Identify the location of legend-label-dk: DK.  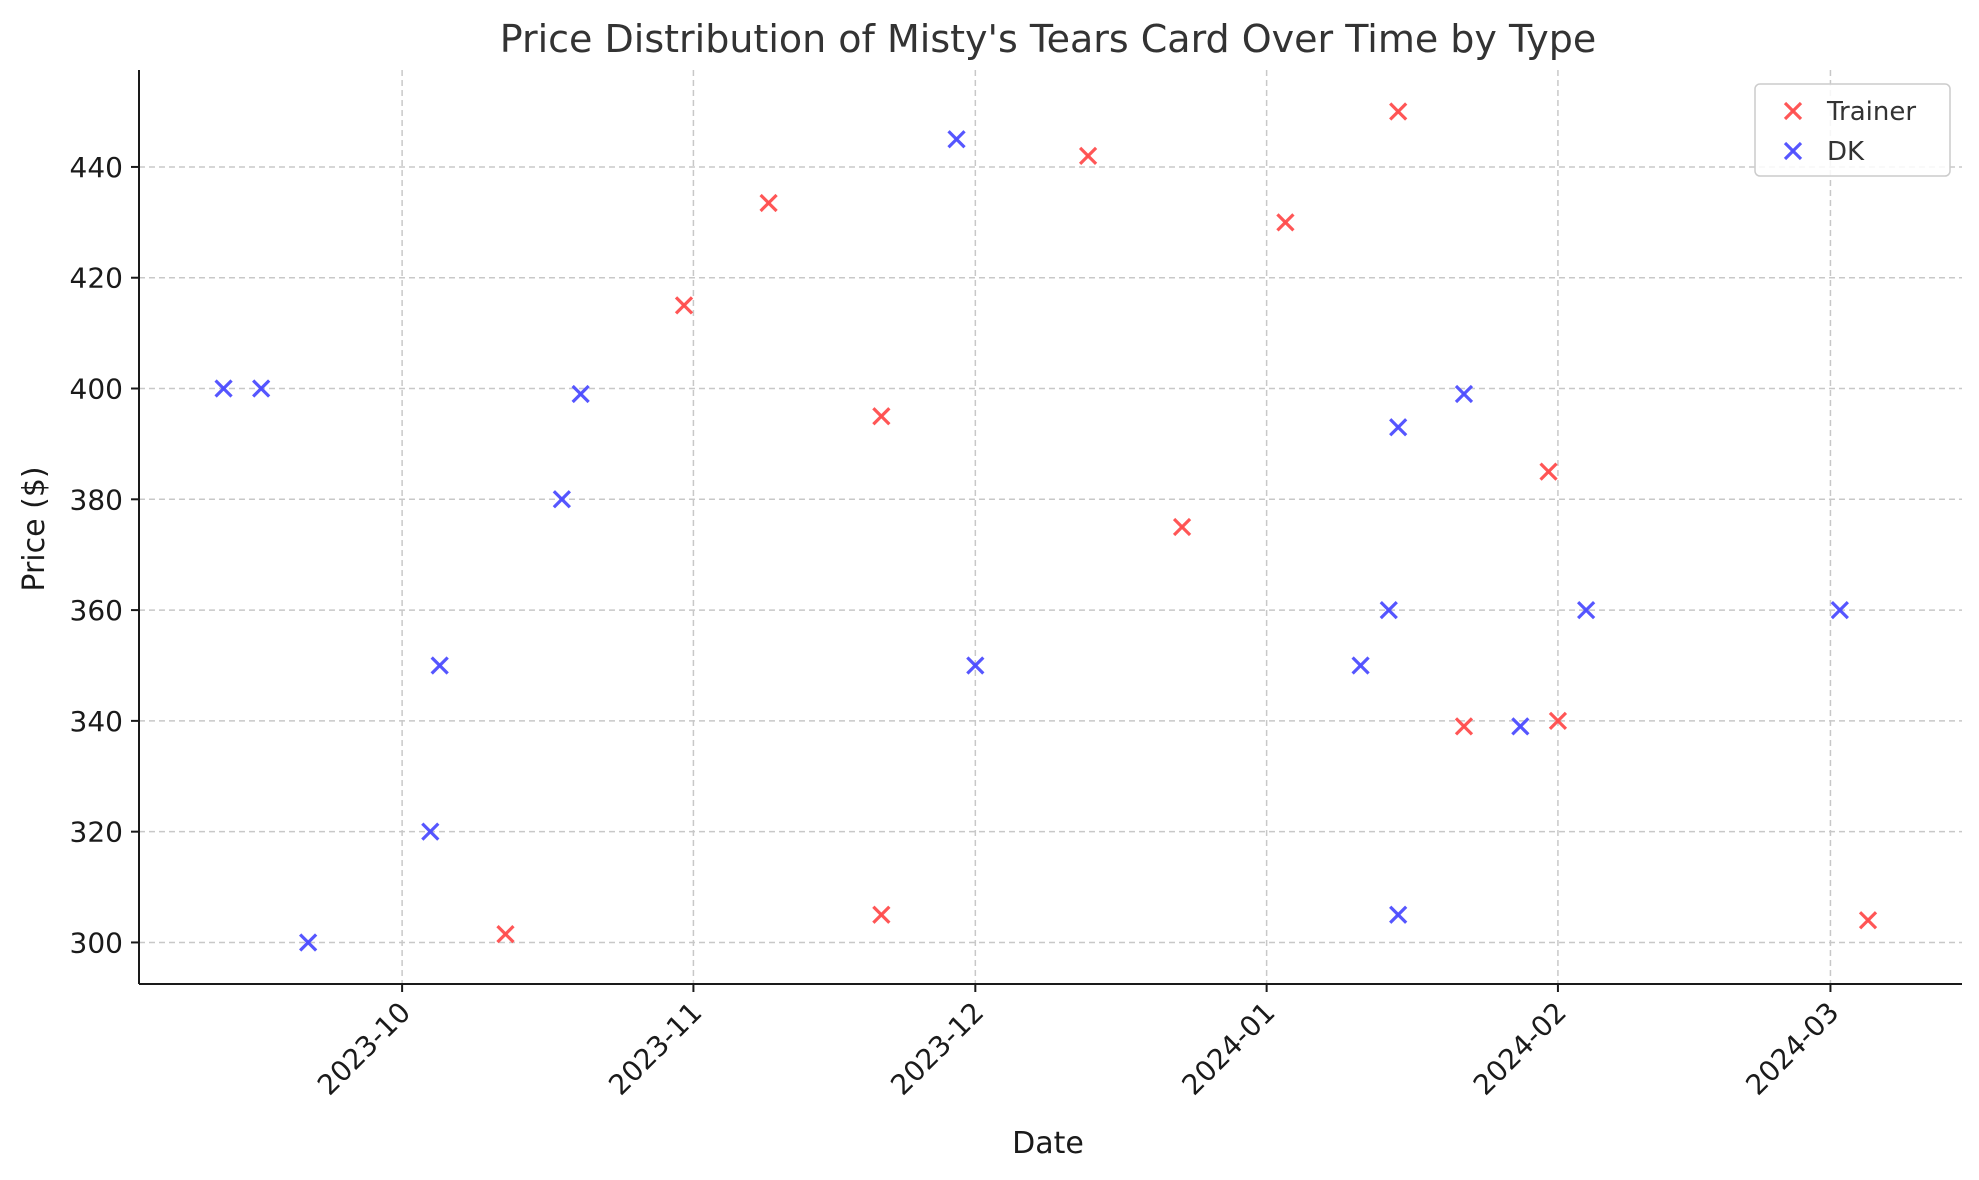
(1846, 152).